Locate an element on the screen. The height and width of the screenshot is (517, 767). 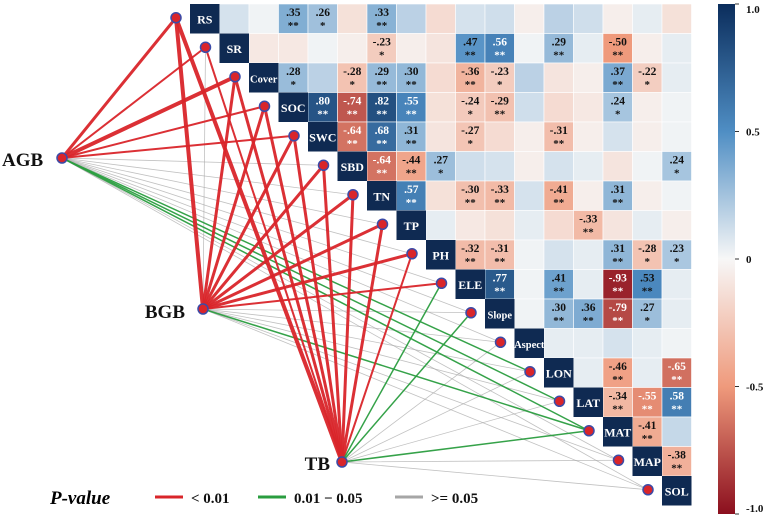
heatmap-cell-aspect-sol is located at coordinates (676, 343).